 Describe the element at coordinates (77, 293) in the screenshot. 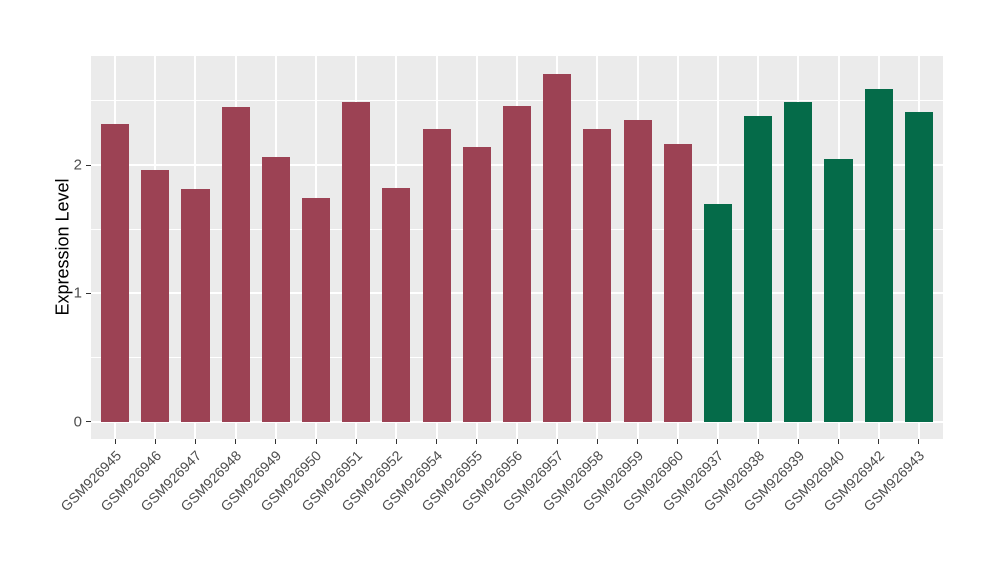

I see `y-tick-label: 1` at that location.